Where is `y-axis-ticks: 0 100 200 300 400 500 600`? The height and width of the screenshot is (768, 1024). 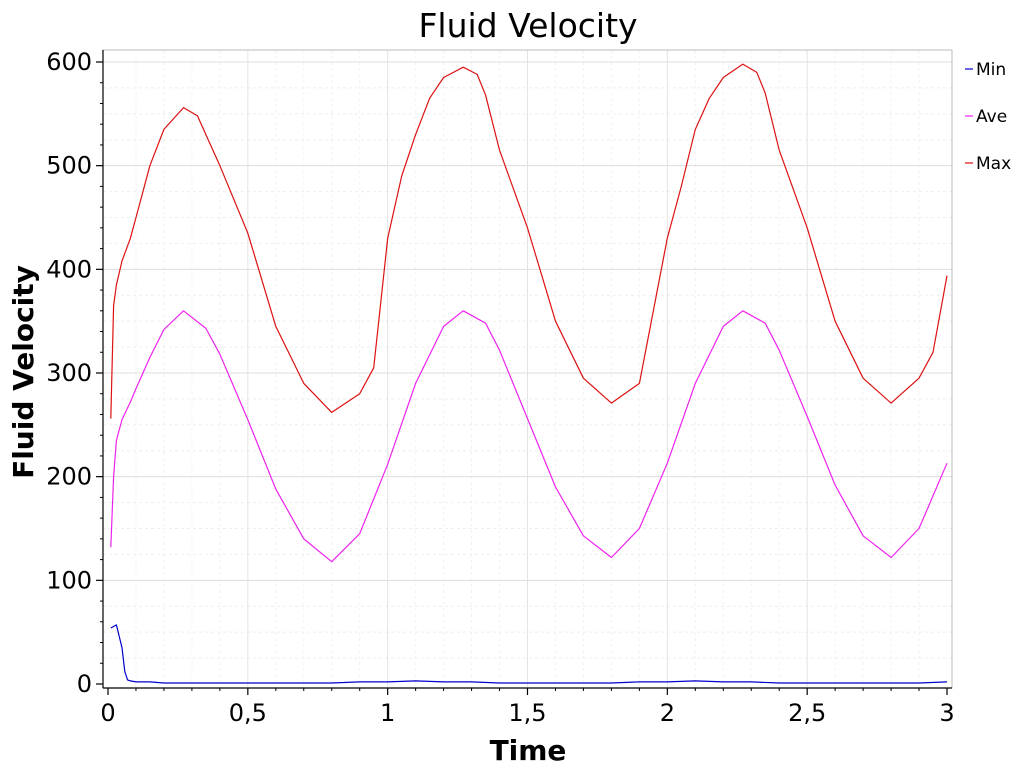
y-axis-ticks: 0 100 200 300 400 500 600 is located at coordinates (74, 373).